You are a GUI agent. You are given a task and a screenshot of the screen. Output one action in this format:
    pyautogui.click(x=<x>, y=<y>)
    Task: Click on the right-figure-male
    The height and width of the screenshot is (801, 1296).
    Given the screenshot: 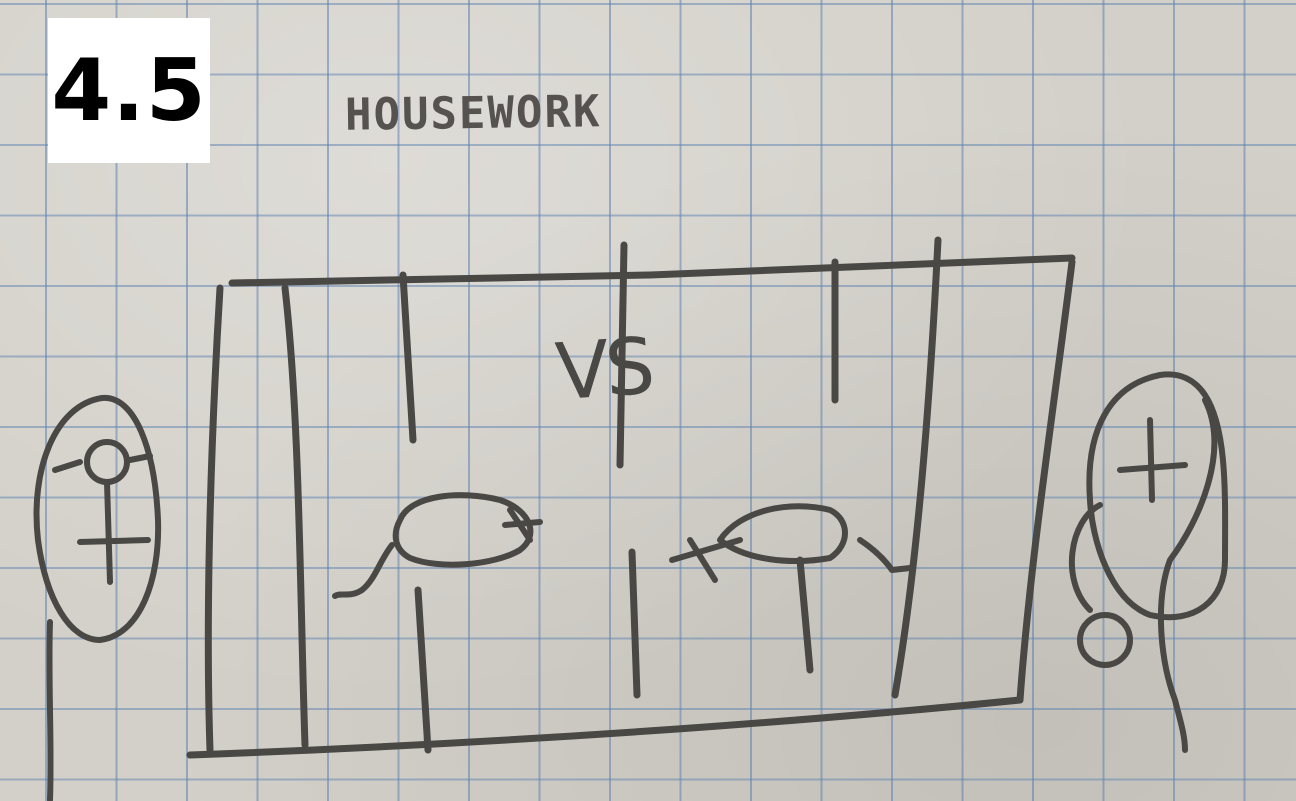 What is the action you would take?
    pyautogui.click(x=1148, y=562)
    